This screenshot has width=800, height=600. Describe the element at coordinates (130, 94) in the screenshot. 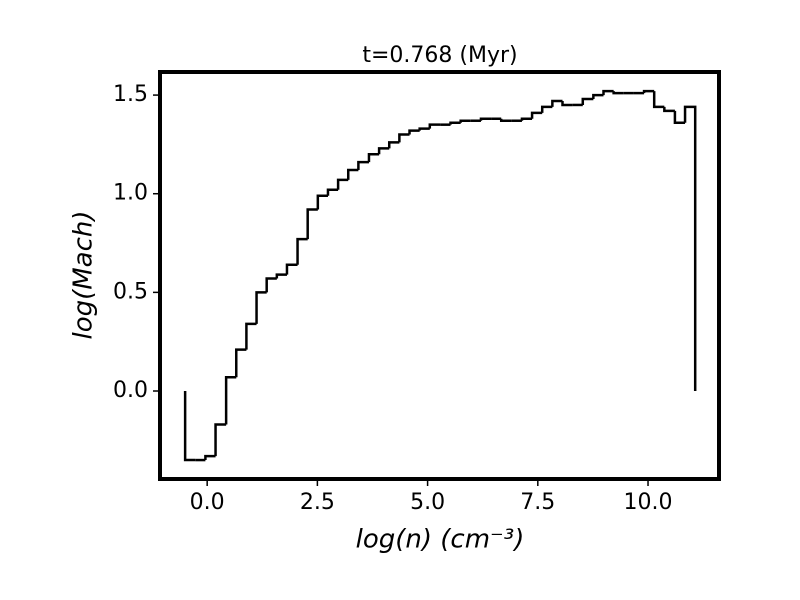

I see `y-tick-label: 1.5` at that location.